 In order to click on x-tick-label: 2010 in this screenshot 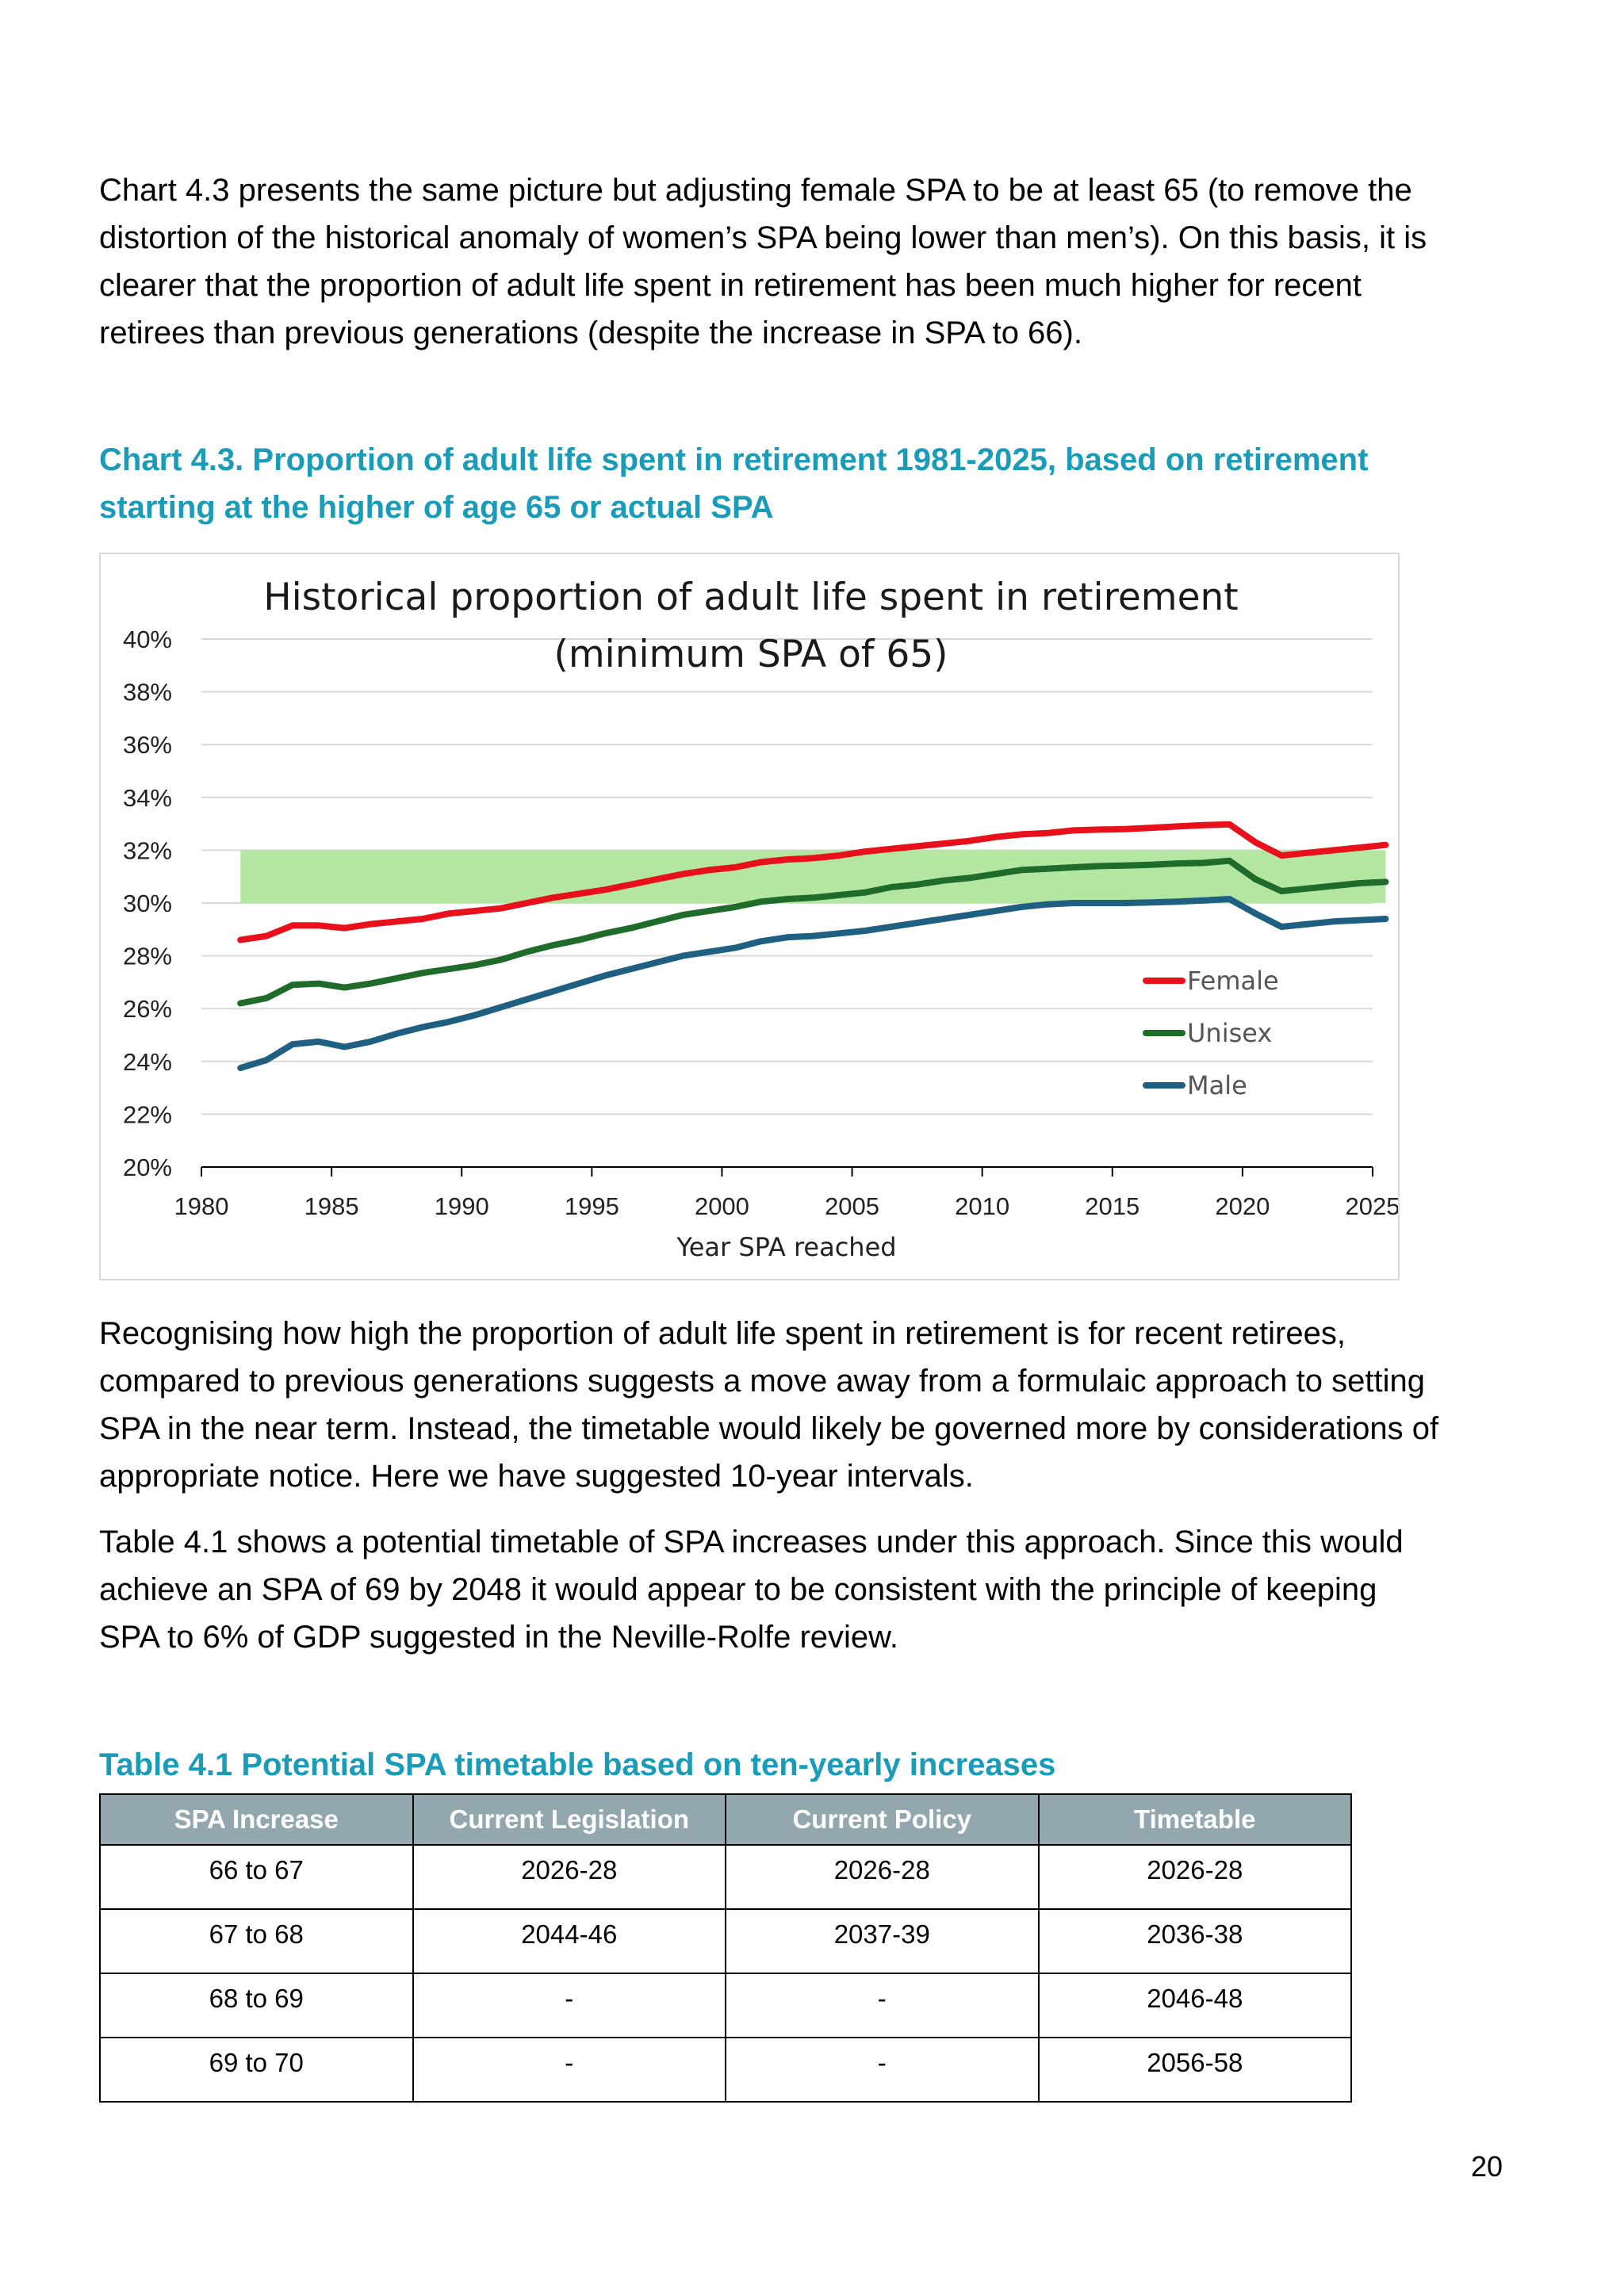, I will do `click(982, 1206)`.